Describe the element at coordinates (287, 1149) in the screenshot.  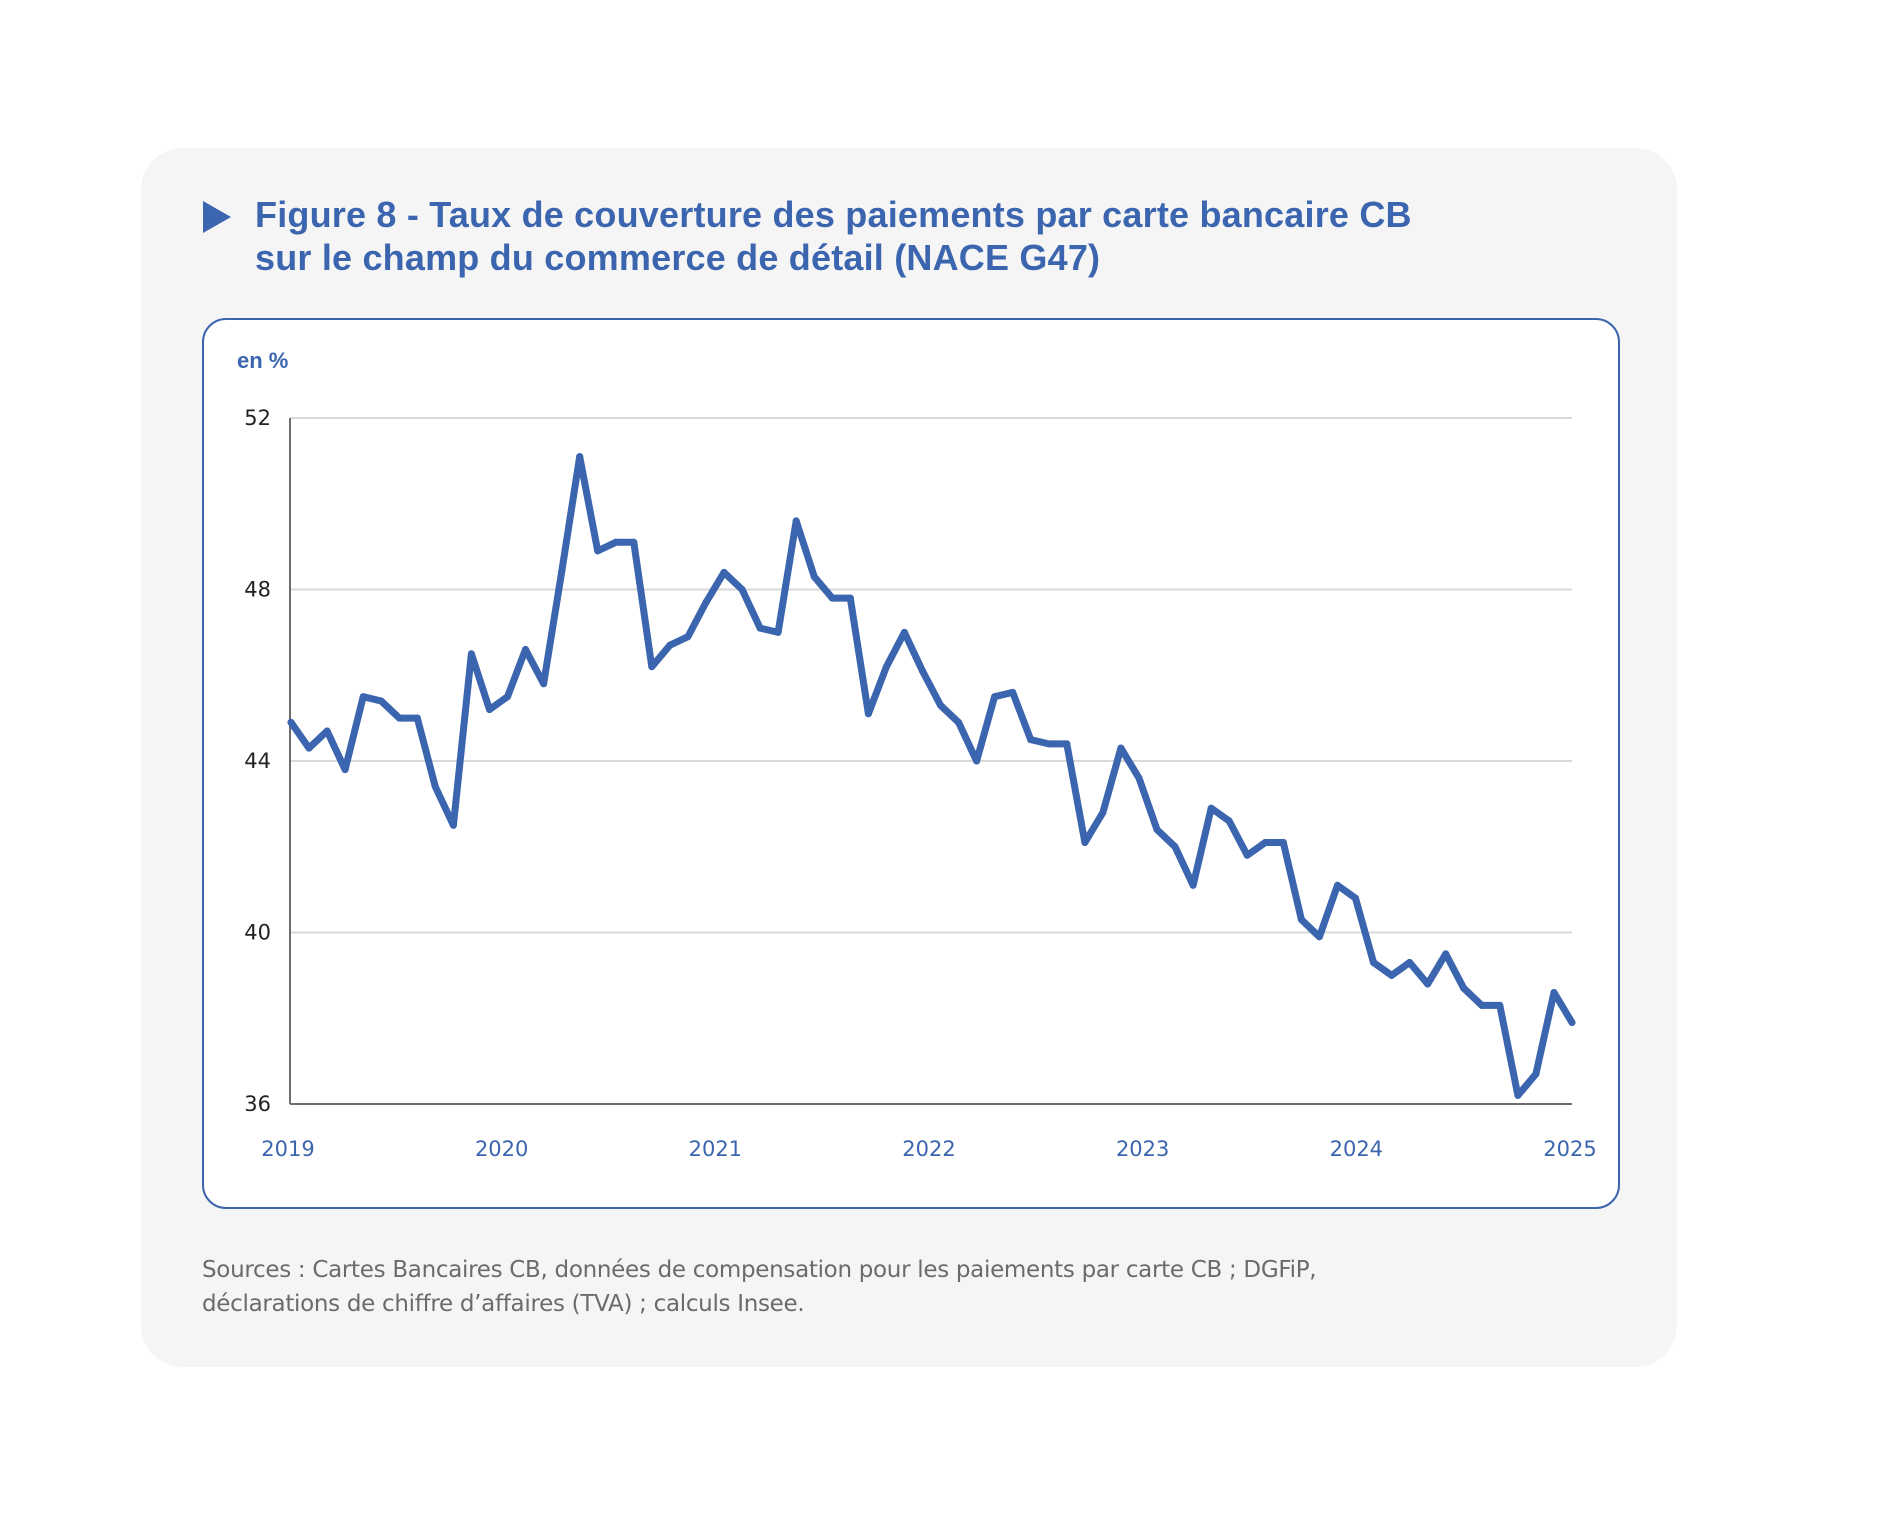
I see `x-tick-label: 2019` at that location.